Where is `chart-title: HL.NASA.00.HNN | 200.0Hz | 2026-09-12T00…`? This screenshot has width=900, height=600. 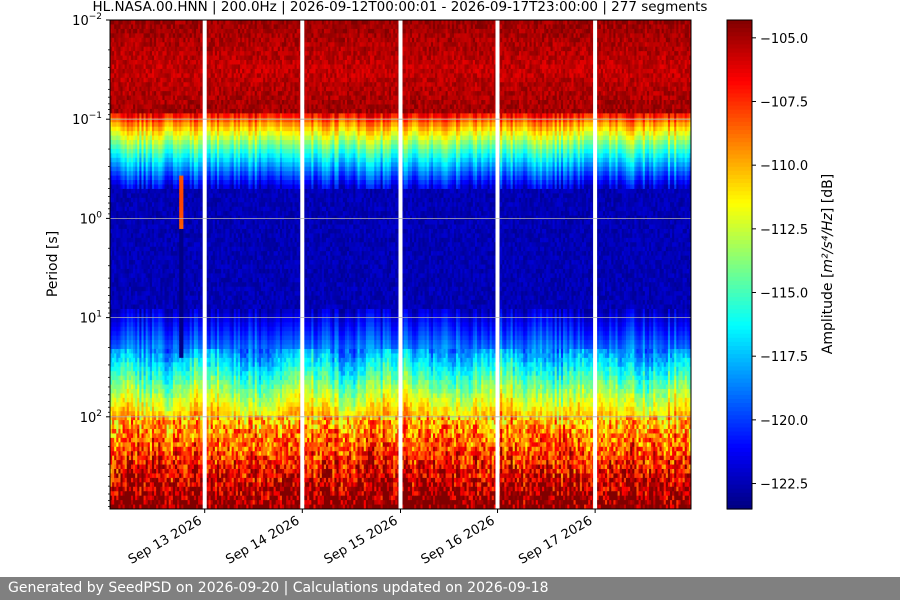
chart-title: HL.NASA.00.HNN | 200.0Hz | 2026-09-12T00… is located at coordinates (400, 7).